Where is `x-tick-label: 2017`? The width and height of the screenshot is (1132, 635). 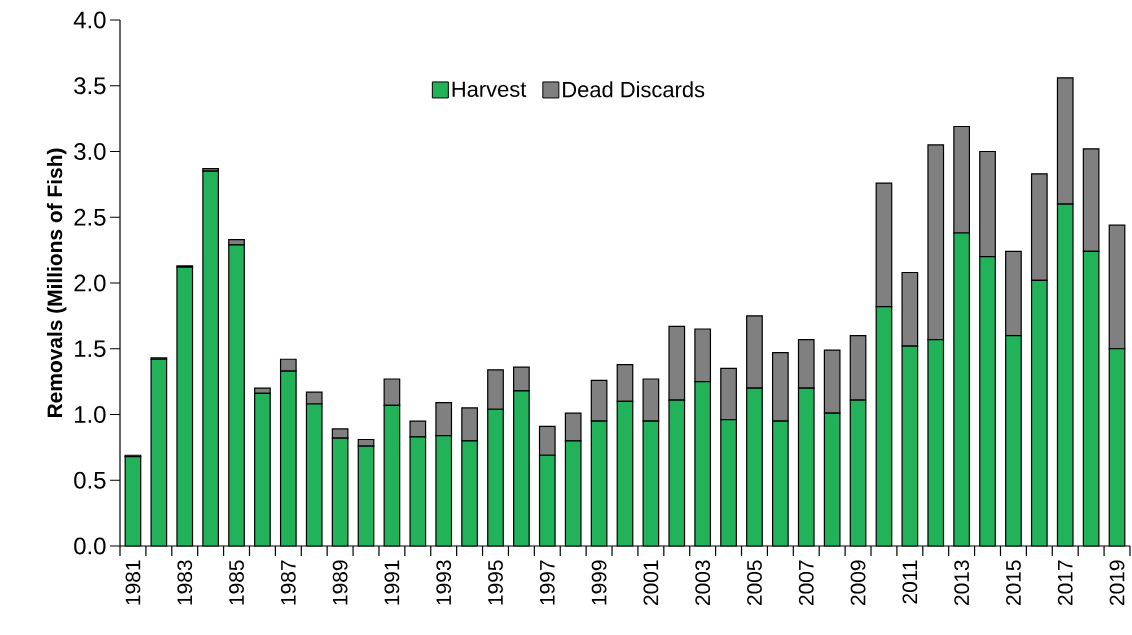 x-tick-label: 2017 is located at coordinates (1065, 583).